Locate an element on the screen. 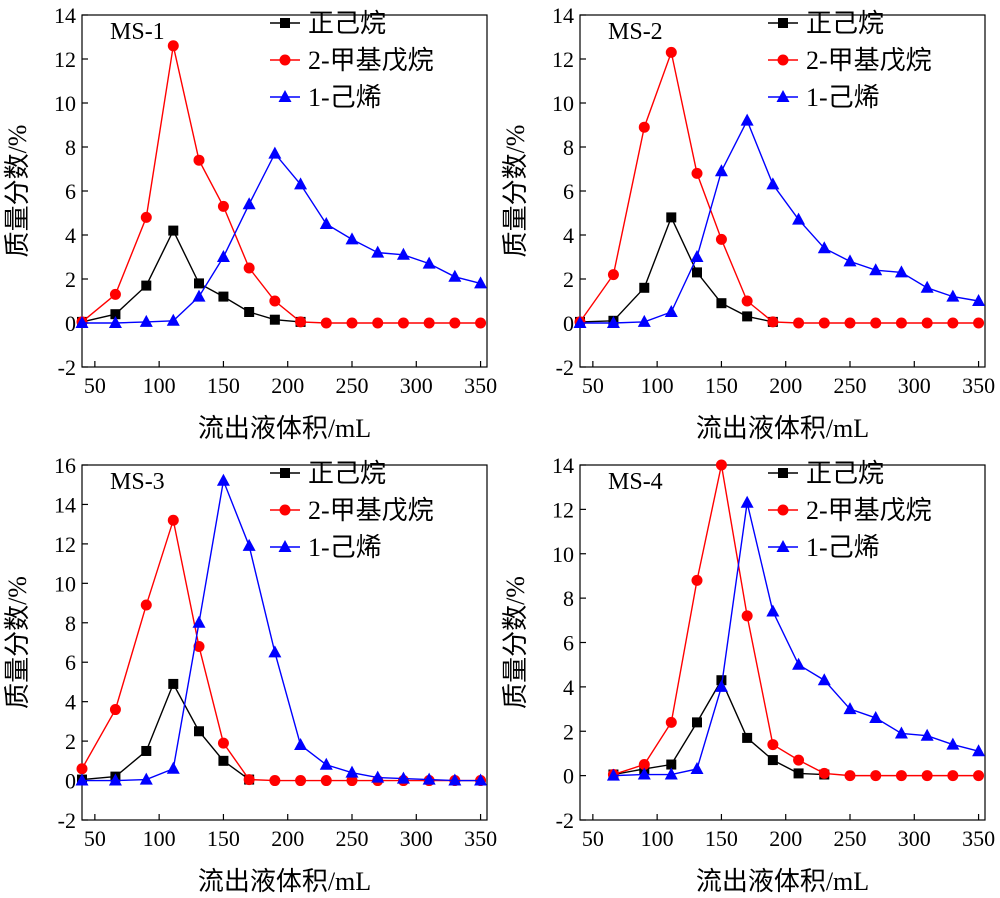 The height and width of the screenshot is (898, 1000). y-tick-label: -2 is located at coordinates (67, 367).